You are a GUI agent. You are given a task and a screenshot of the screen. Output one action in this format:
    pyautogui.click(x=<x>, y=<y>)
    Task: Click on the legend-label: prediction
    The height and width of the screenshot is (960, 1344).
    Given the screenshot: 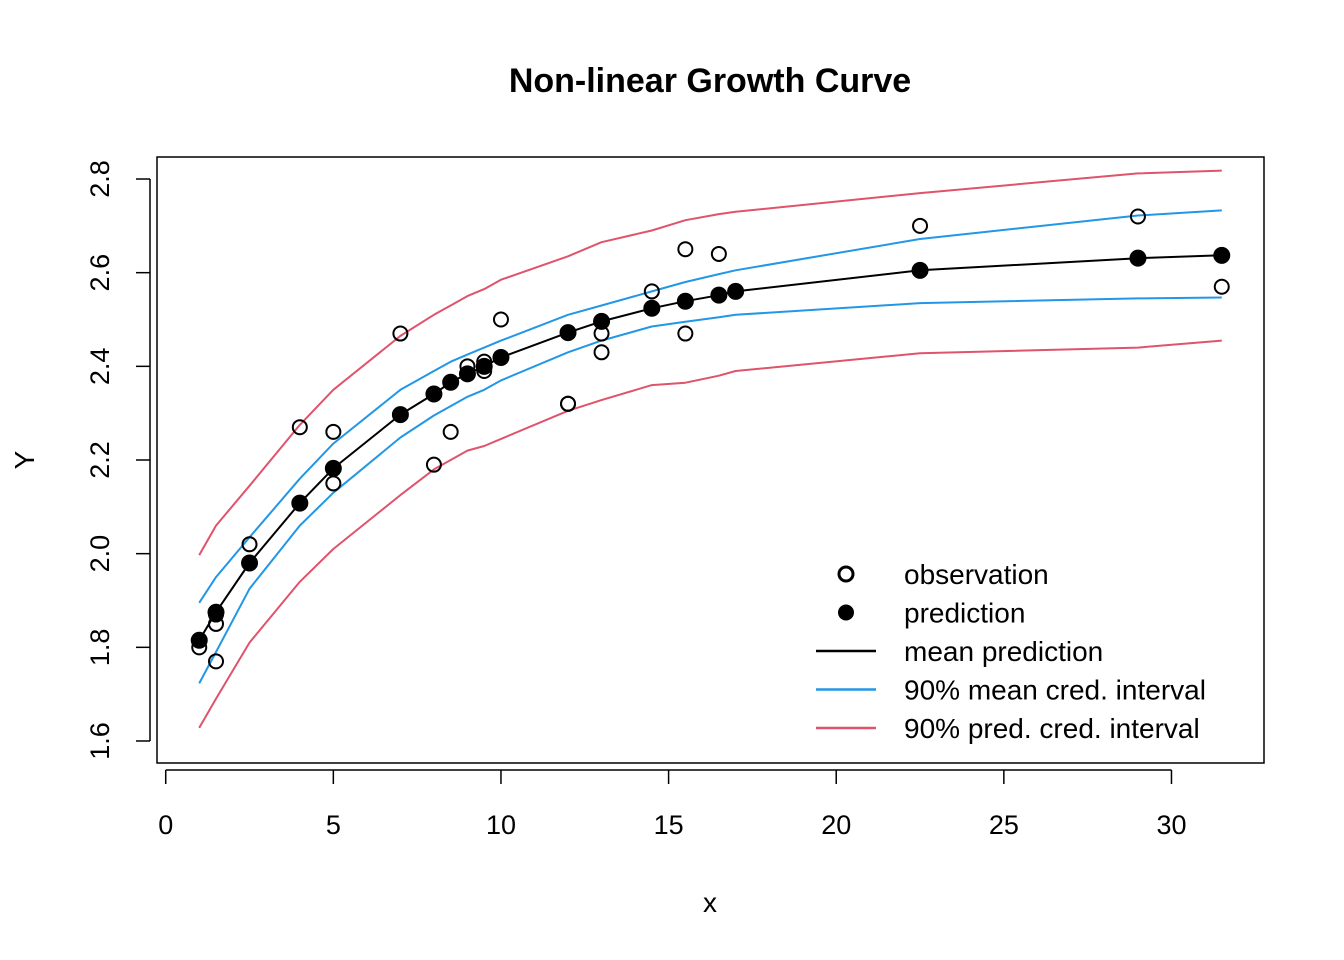 What is the action you would take?
    pyautogui.click(x=964, y=613)
    